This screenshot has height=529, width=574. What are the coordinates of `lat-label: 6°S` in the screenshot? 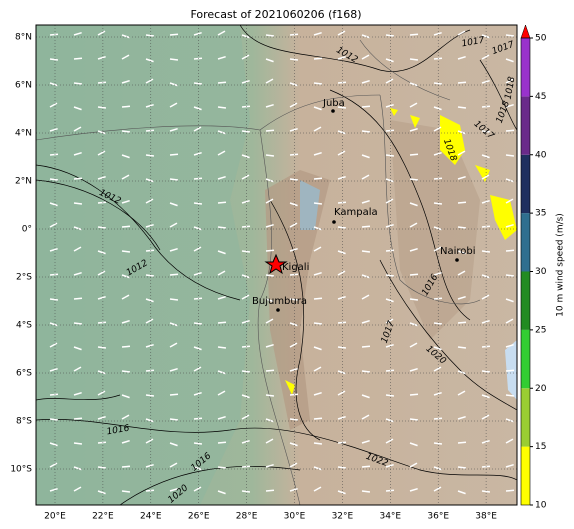 It's located at (24, 374).